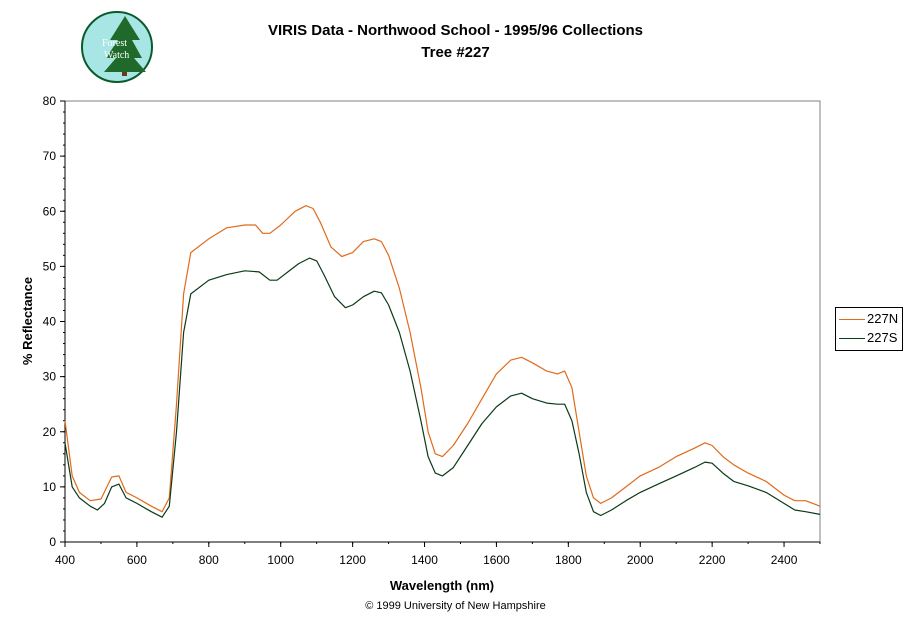  What do you see at coordinates (50, 211) in the screenshot?
I see `y-tick-label: 60` at bounding box center [50, 211].